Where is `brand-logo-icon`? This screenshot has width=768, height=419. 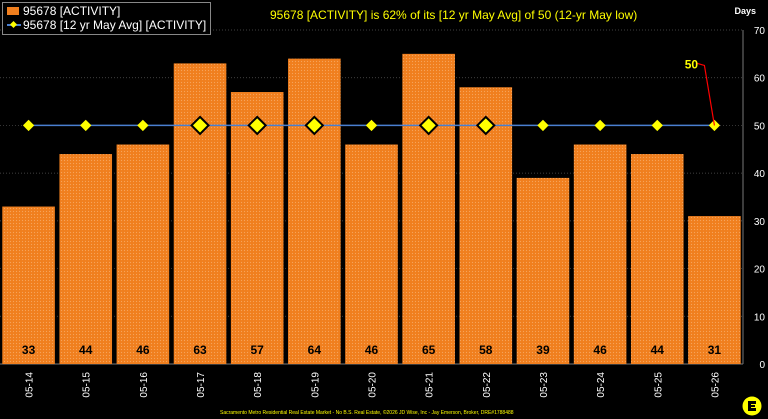 brand-logo-icon is located at coordinates (752, 406).